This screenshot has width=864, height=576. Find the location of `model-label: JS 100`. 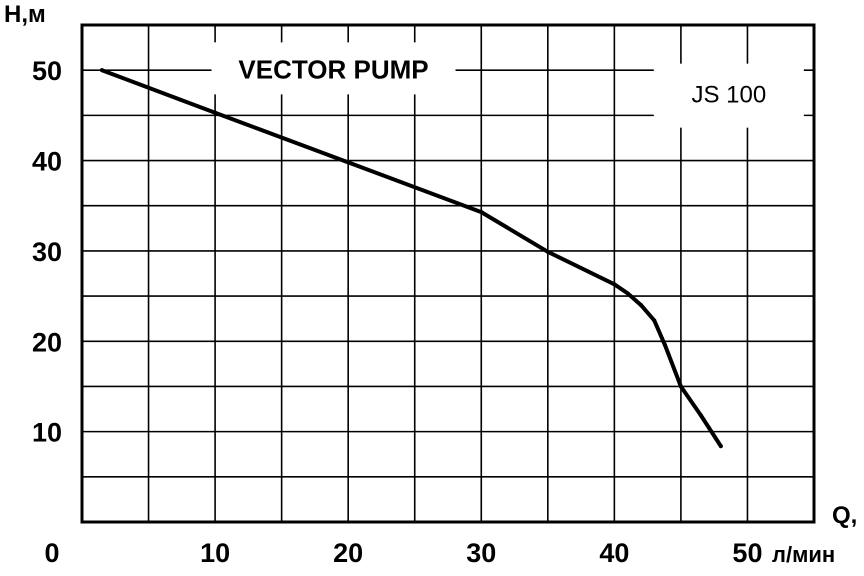

model-label: JS 100 is located at coordinates (728, 95).